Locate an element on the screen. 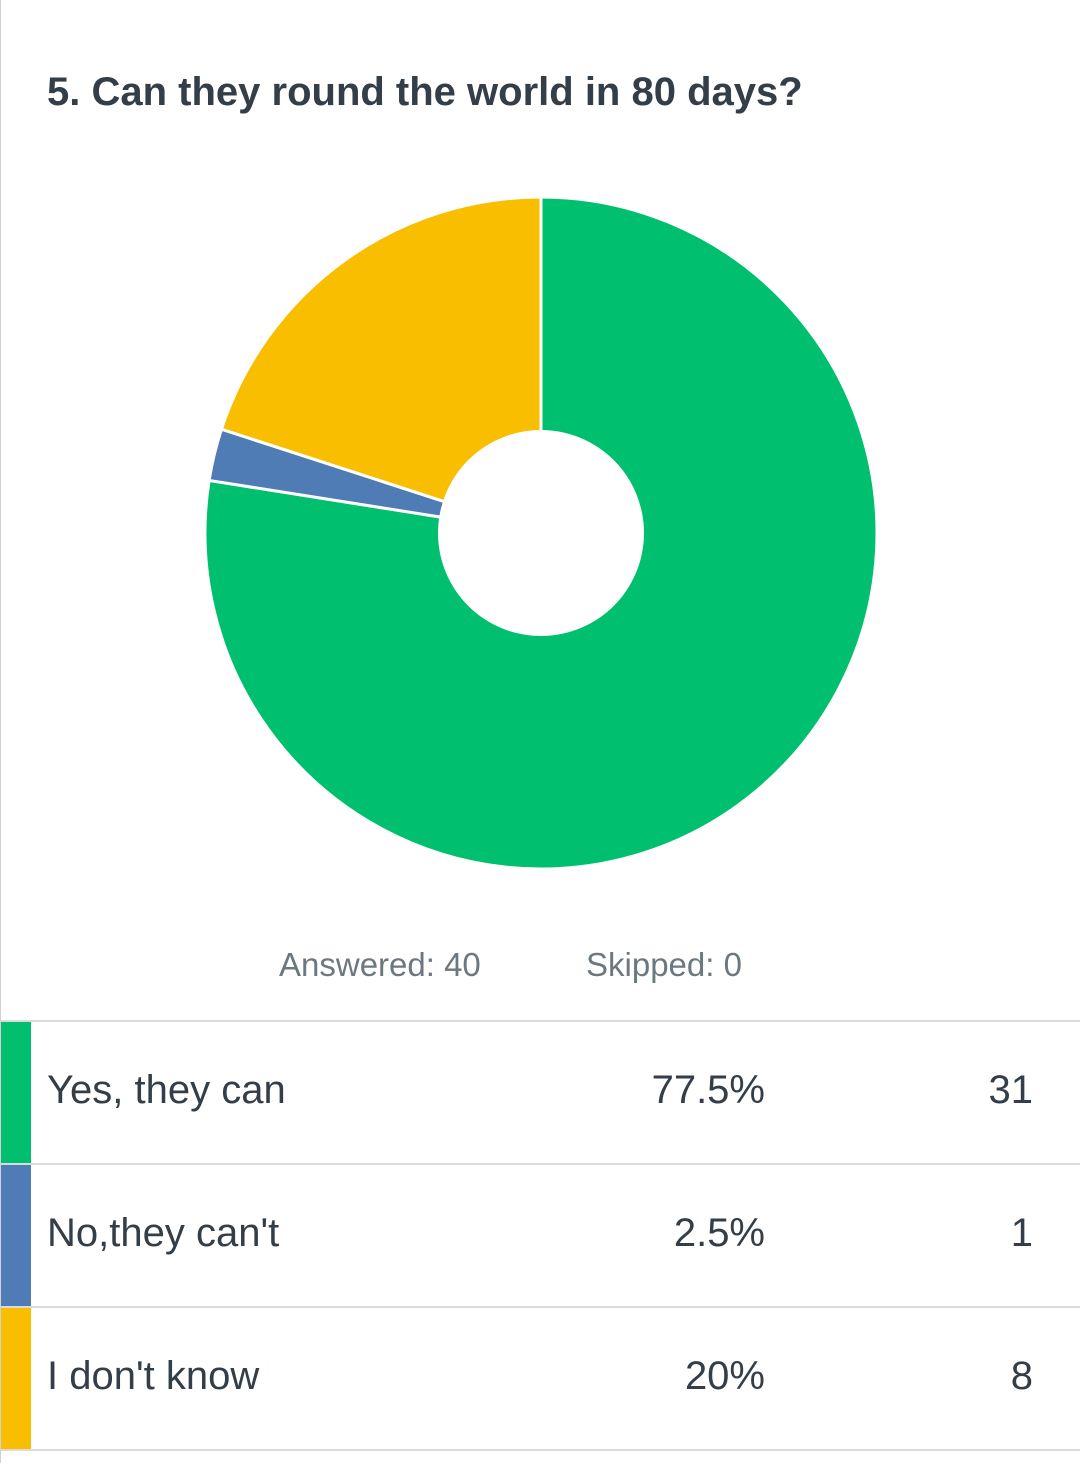 The width and height of the screenshot is (1080, 1463). swatch-no is located at coordinates (16, 1235).